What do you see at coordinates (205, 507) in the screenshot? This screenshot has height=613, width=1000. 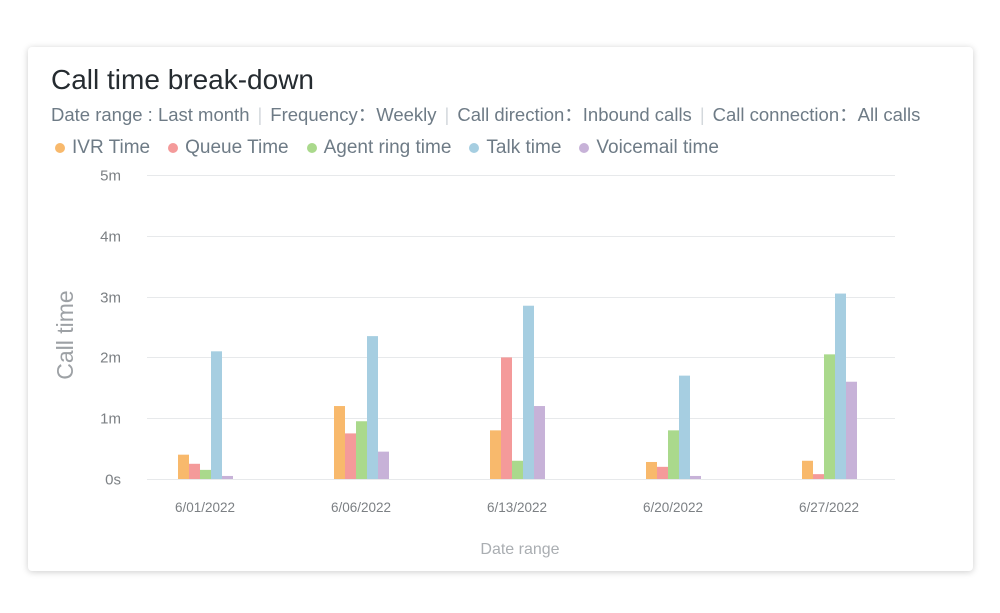 I see `x-tick-label-6-01-2022: 6/01/2022` at bounding box center [205, 507].